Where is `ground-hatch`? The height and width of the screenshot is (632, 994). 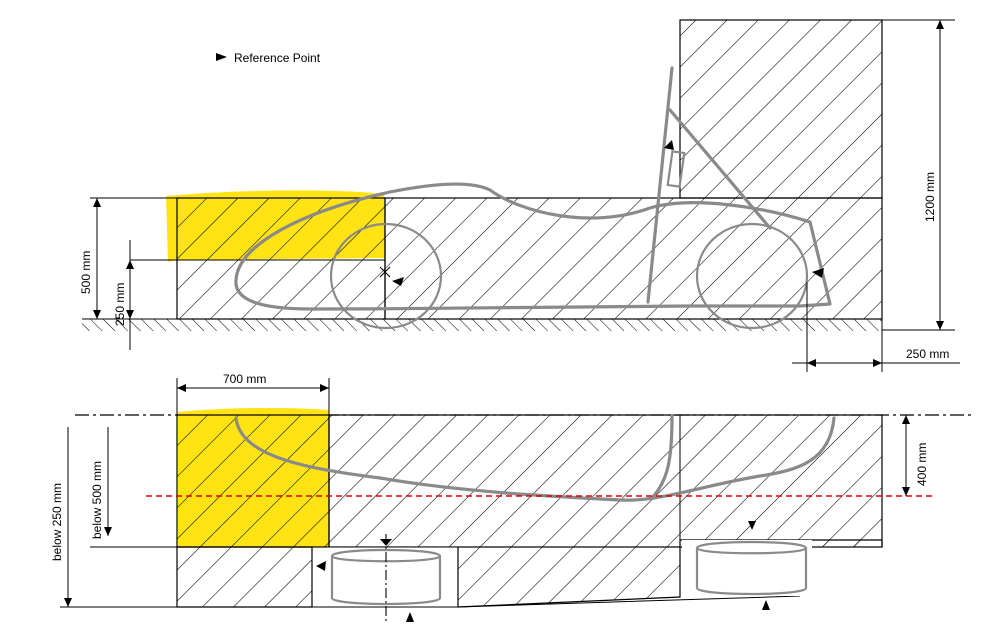 ground-hatch is located at coordinates (482, 325).